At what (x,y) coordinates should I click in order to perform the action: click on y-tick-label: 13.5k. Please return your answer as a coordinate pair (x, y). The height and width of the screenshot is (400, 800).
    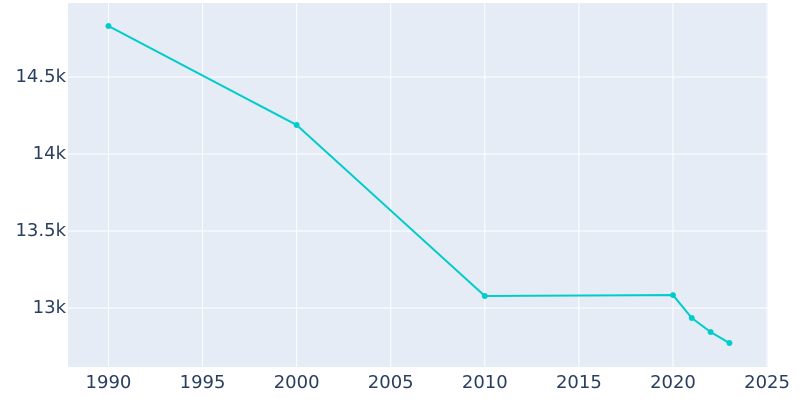
    Looking at the image, I should click on (40, 230).